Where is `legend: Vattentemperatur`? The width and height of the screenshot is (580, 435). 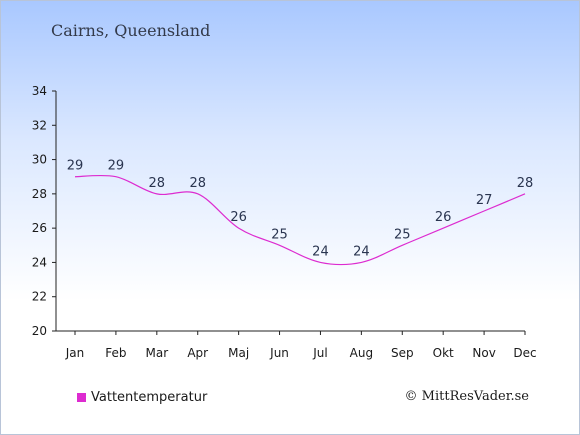 legend: Vattentemperatur is located at coordinates (142, 397).